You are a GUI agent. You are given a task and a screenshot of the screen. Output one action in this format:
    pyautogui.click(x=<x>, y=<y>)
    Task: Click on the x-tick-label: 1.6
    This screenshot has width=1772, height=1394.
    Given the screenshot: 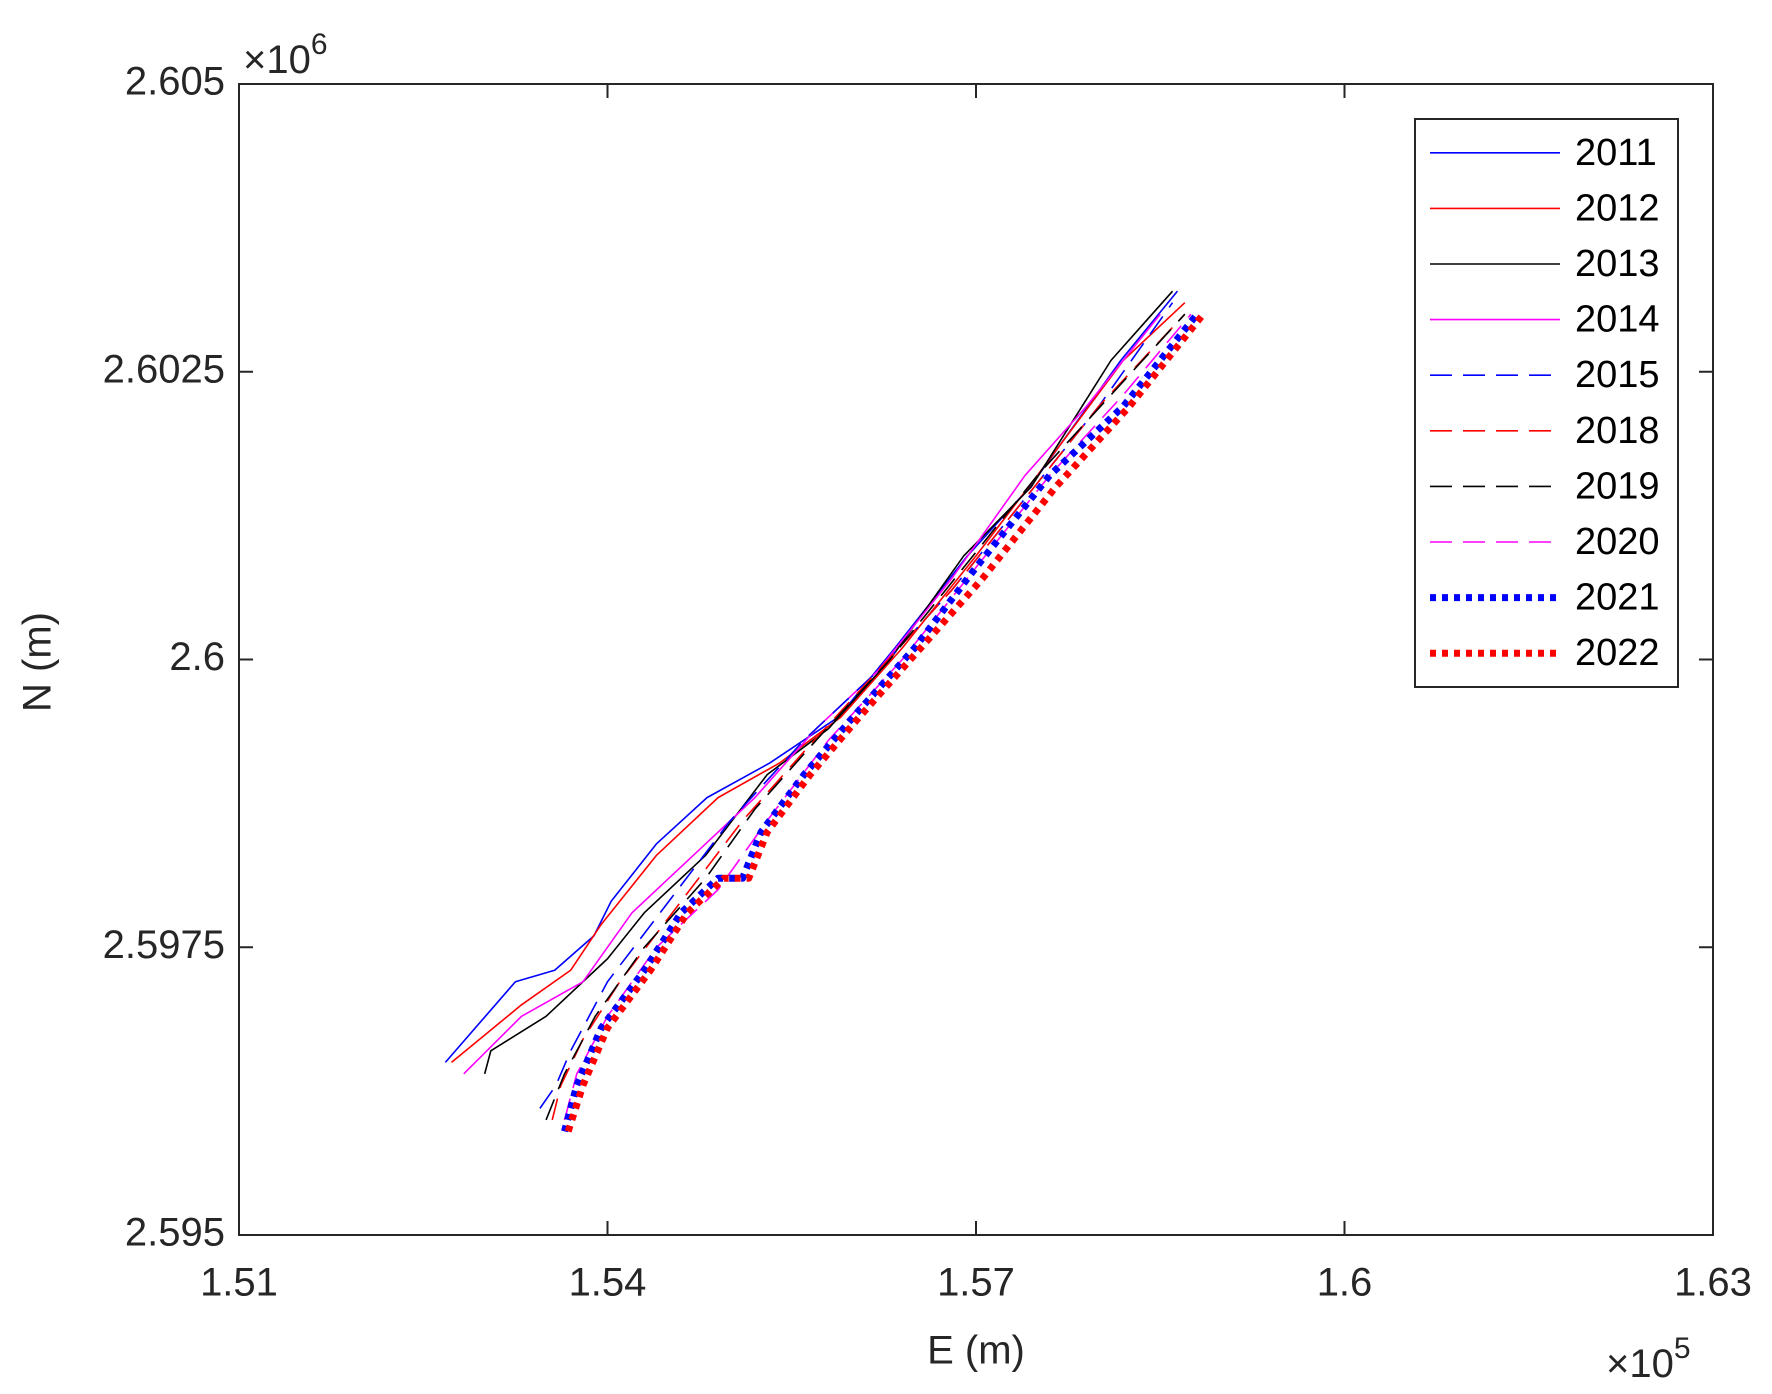 What is the action you would take?
    pyautogui.click(x=1345, y=1283)
    